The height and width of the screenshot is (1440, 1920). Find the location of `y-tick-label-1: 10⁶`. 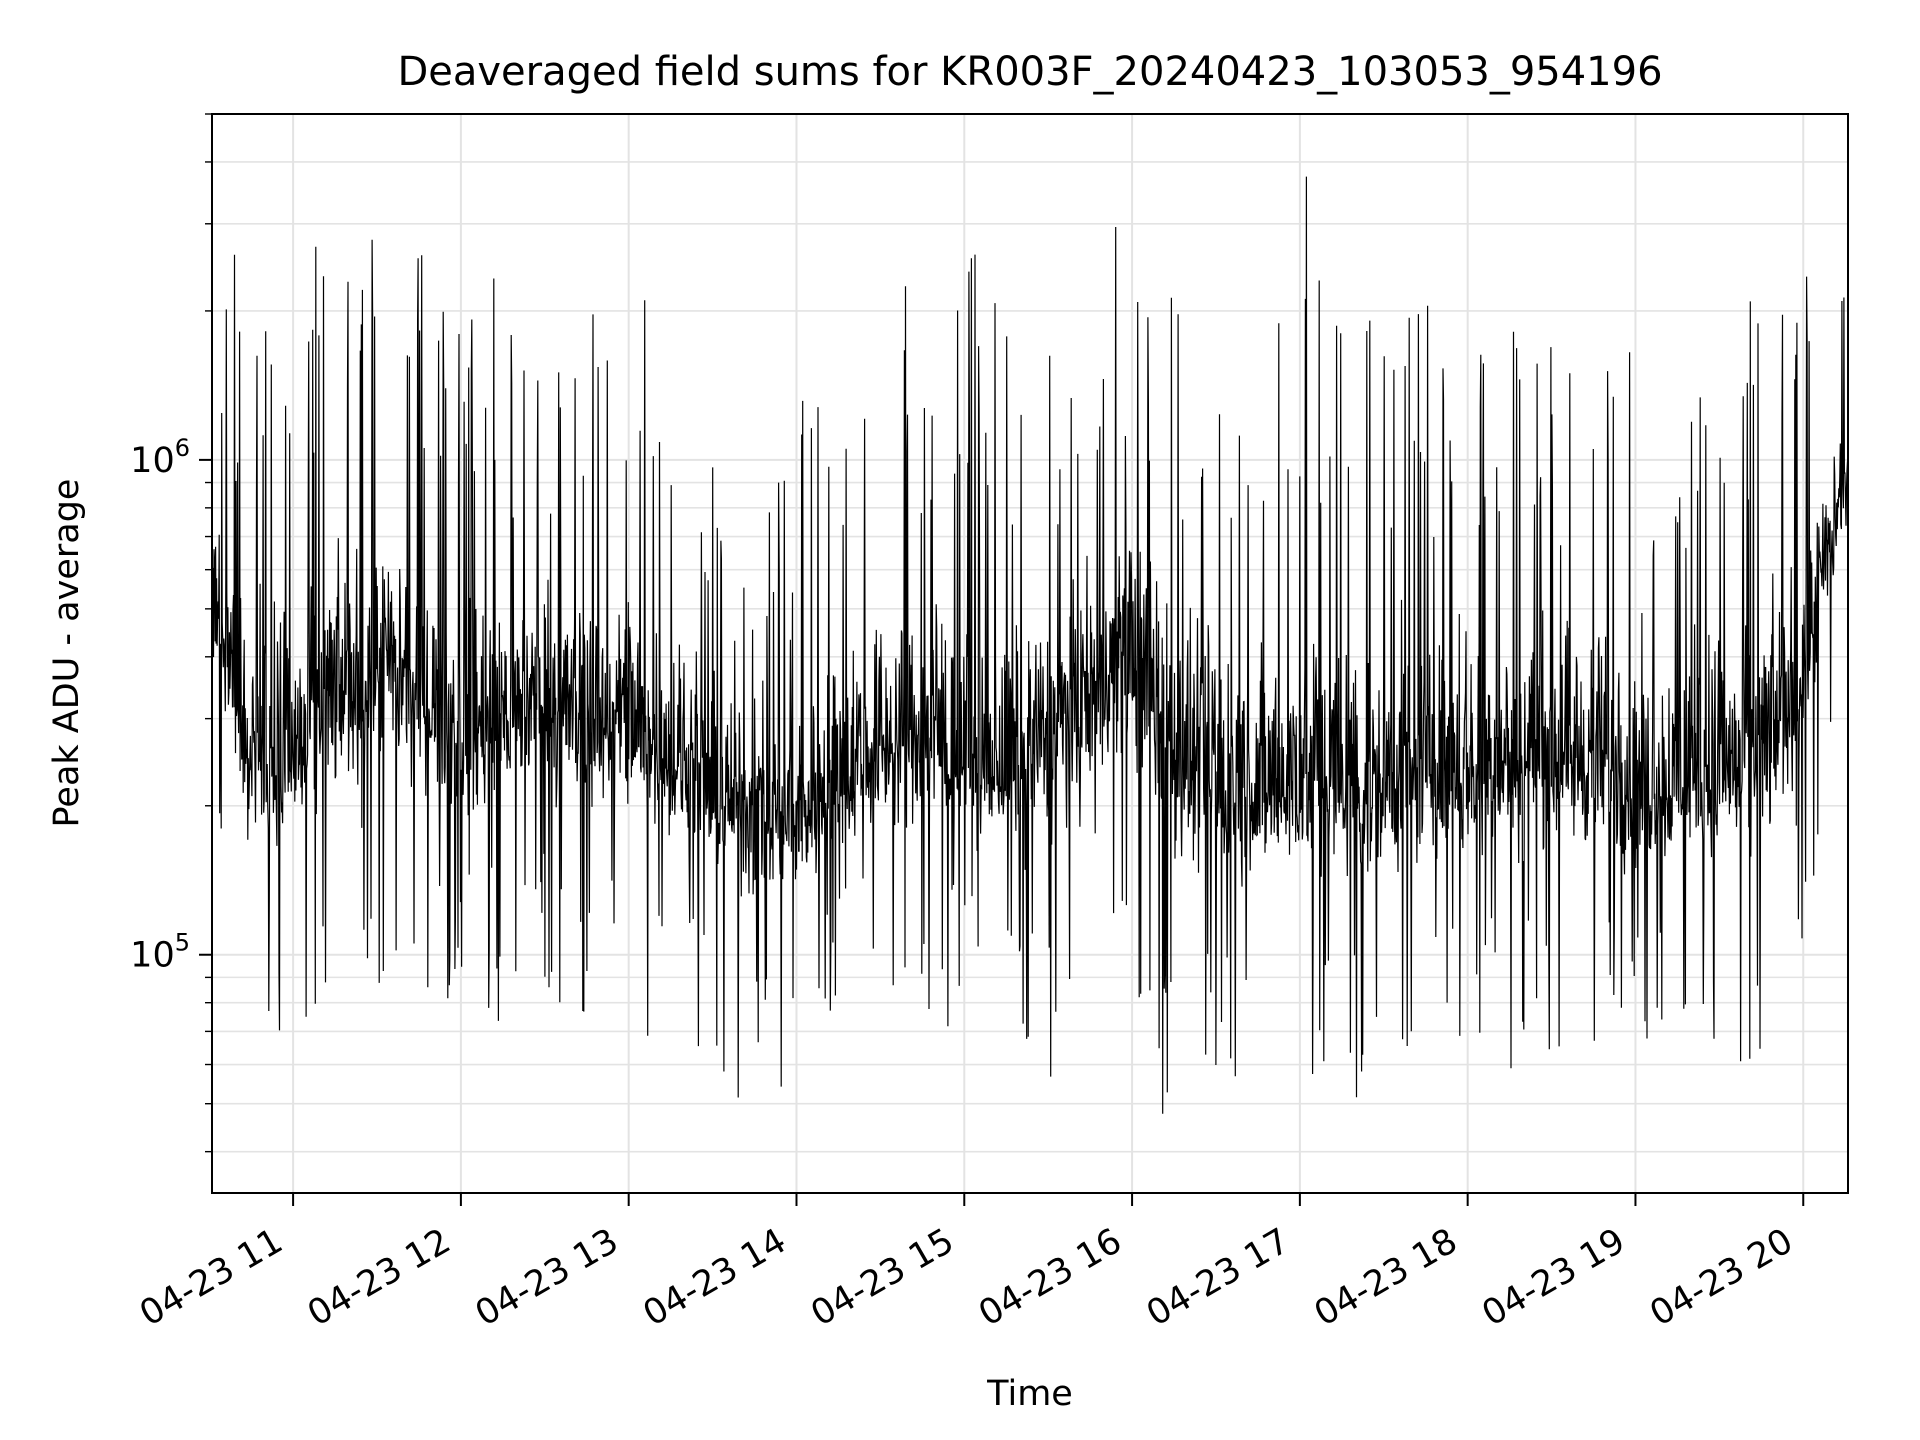

y-tick-label-1: 10⁶ is located at coordinates (160, 457).